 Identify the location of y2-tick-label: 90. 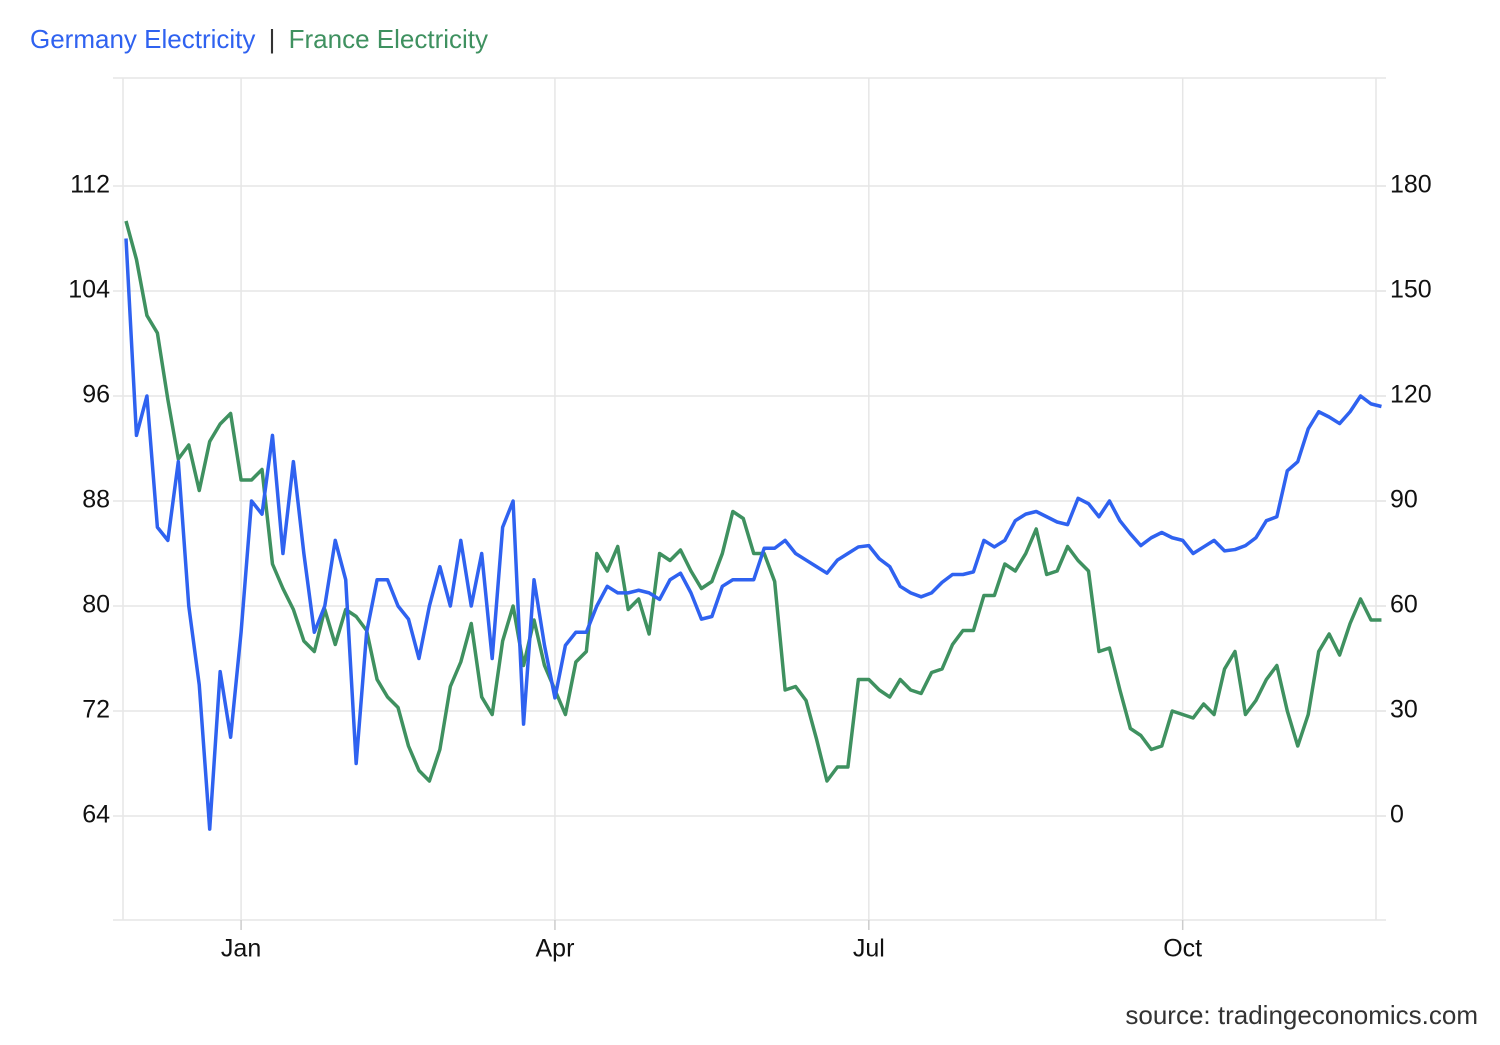
(1404, 500).